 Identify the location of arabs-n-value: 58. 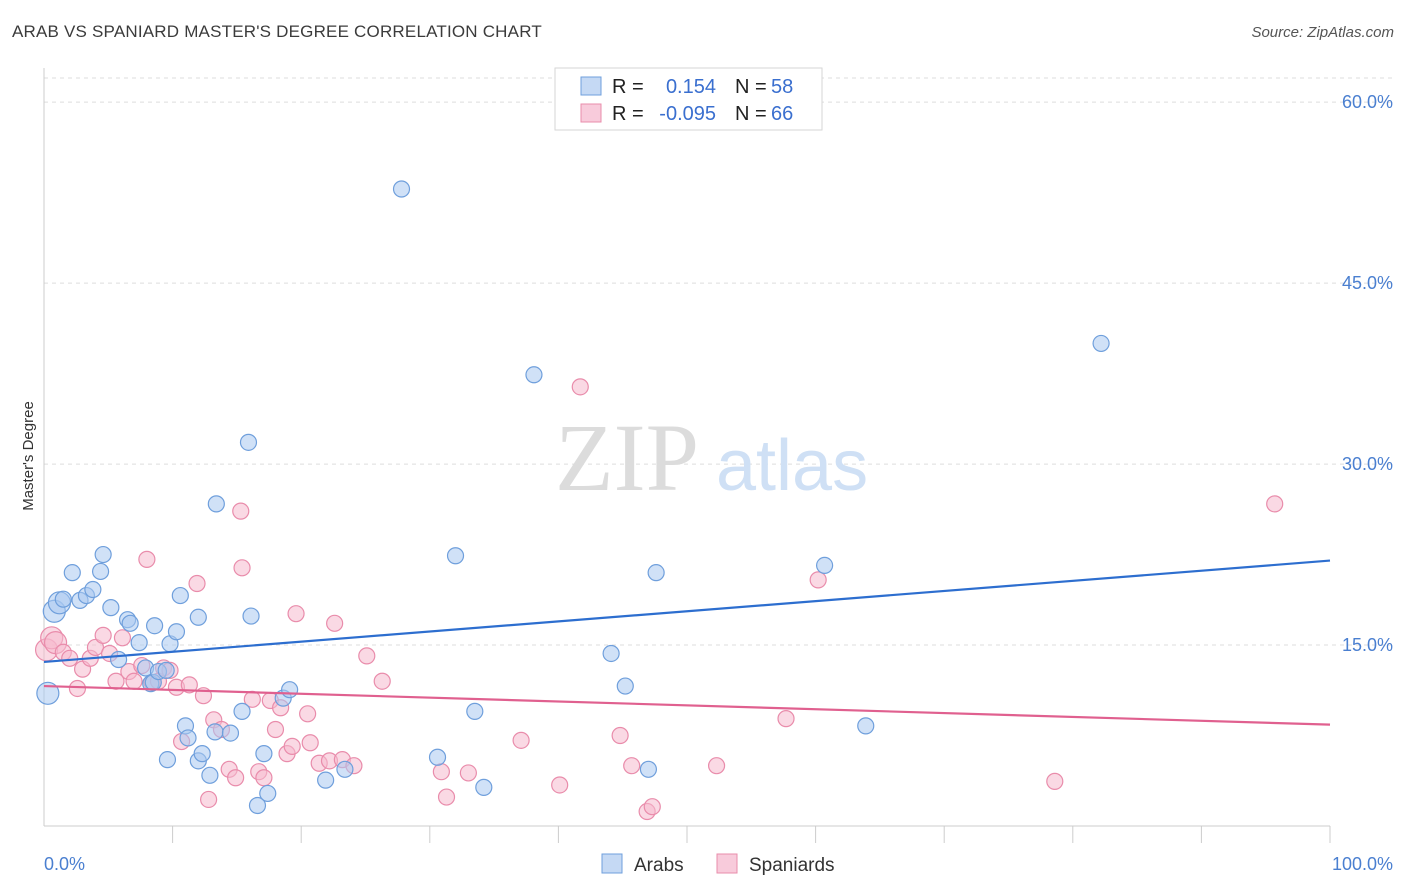
(782, 87).